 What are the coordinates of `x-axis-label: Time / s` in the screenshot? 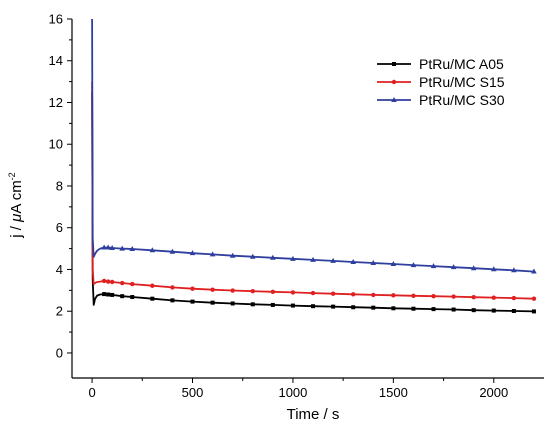 It's located at (313, 414).